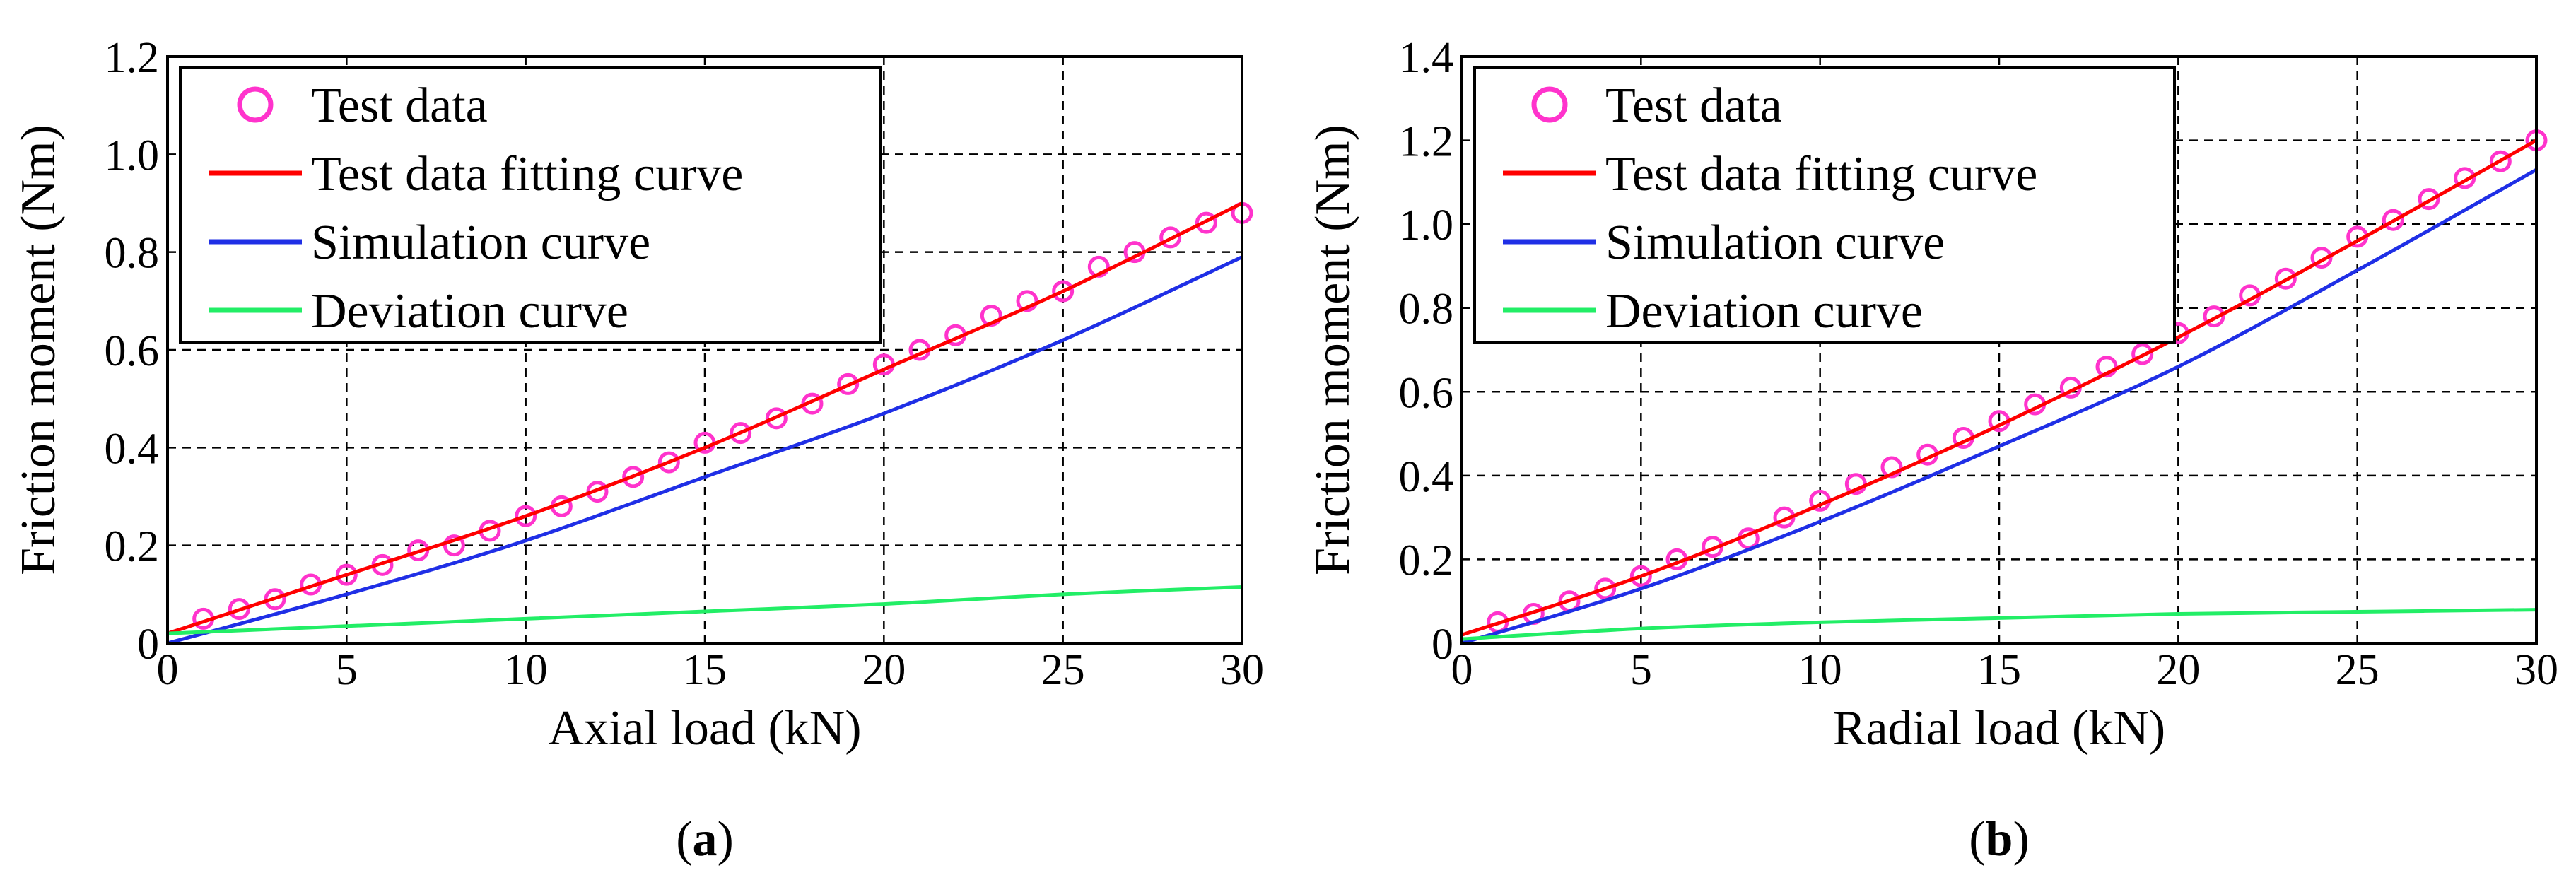 This screenshot has height=892, width=2576. What do you see at coordinates (255, 105) in the screenshot?
I see `chart1-legend-marker` at bounding box center [255, 105].